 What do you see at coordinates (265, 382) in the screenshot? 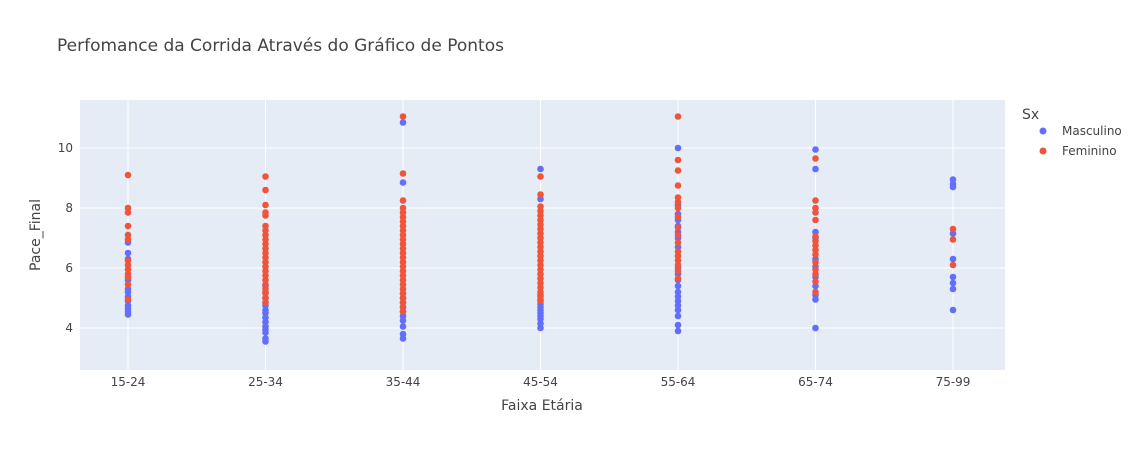
I see `x-tick-label-25-34: 25-34` at bounding box center [265, 382].